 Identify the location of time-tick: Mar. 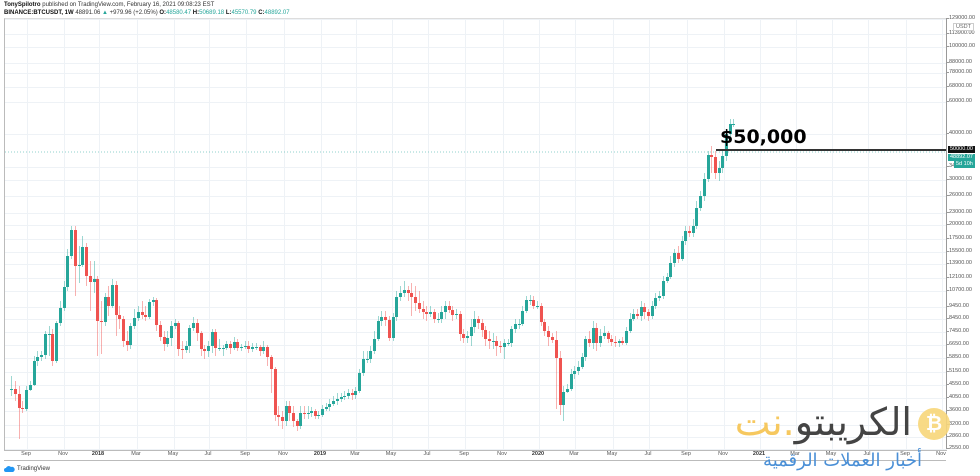
(355, 454).